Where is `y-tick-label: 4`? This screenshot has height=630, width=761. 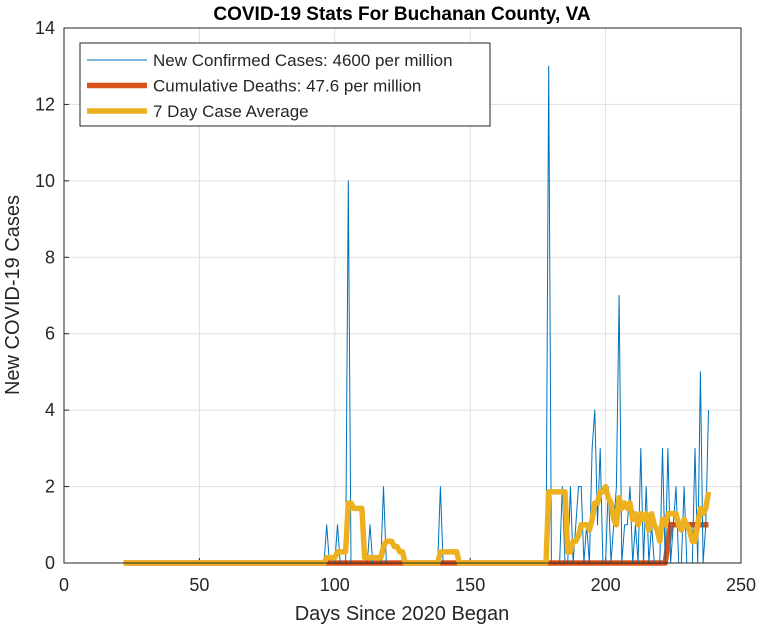
y-tick-label: 4 is located at coordinates (50, 410).